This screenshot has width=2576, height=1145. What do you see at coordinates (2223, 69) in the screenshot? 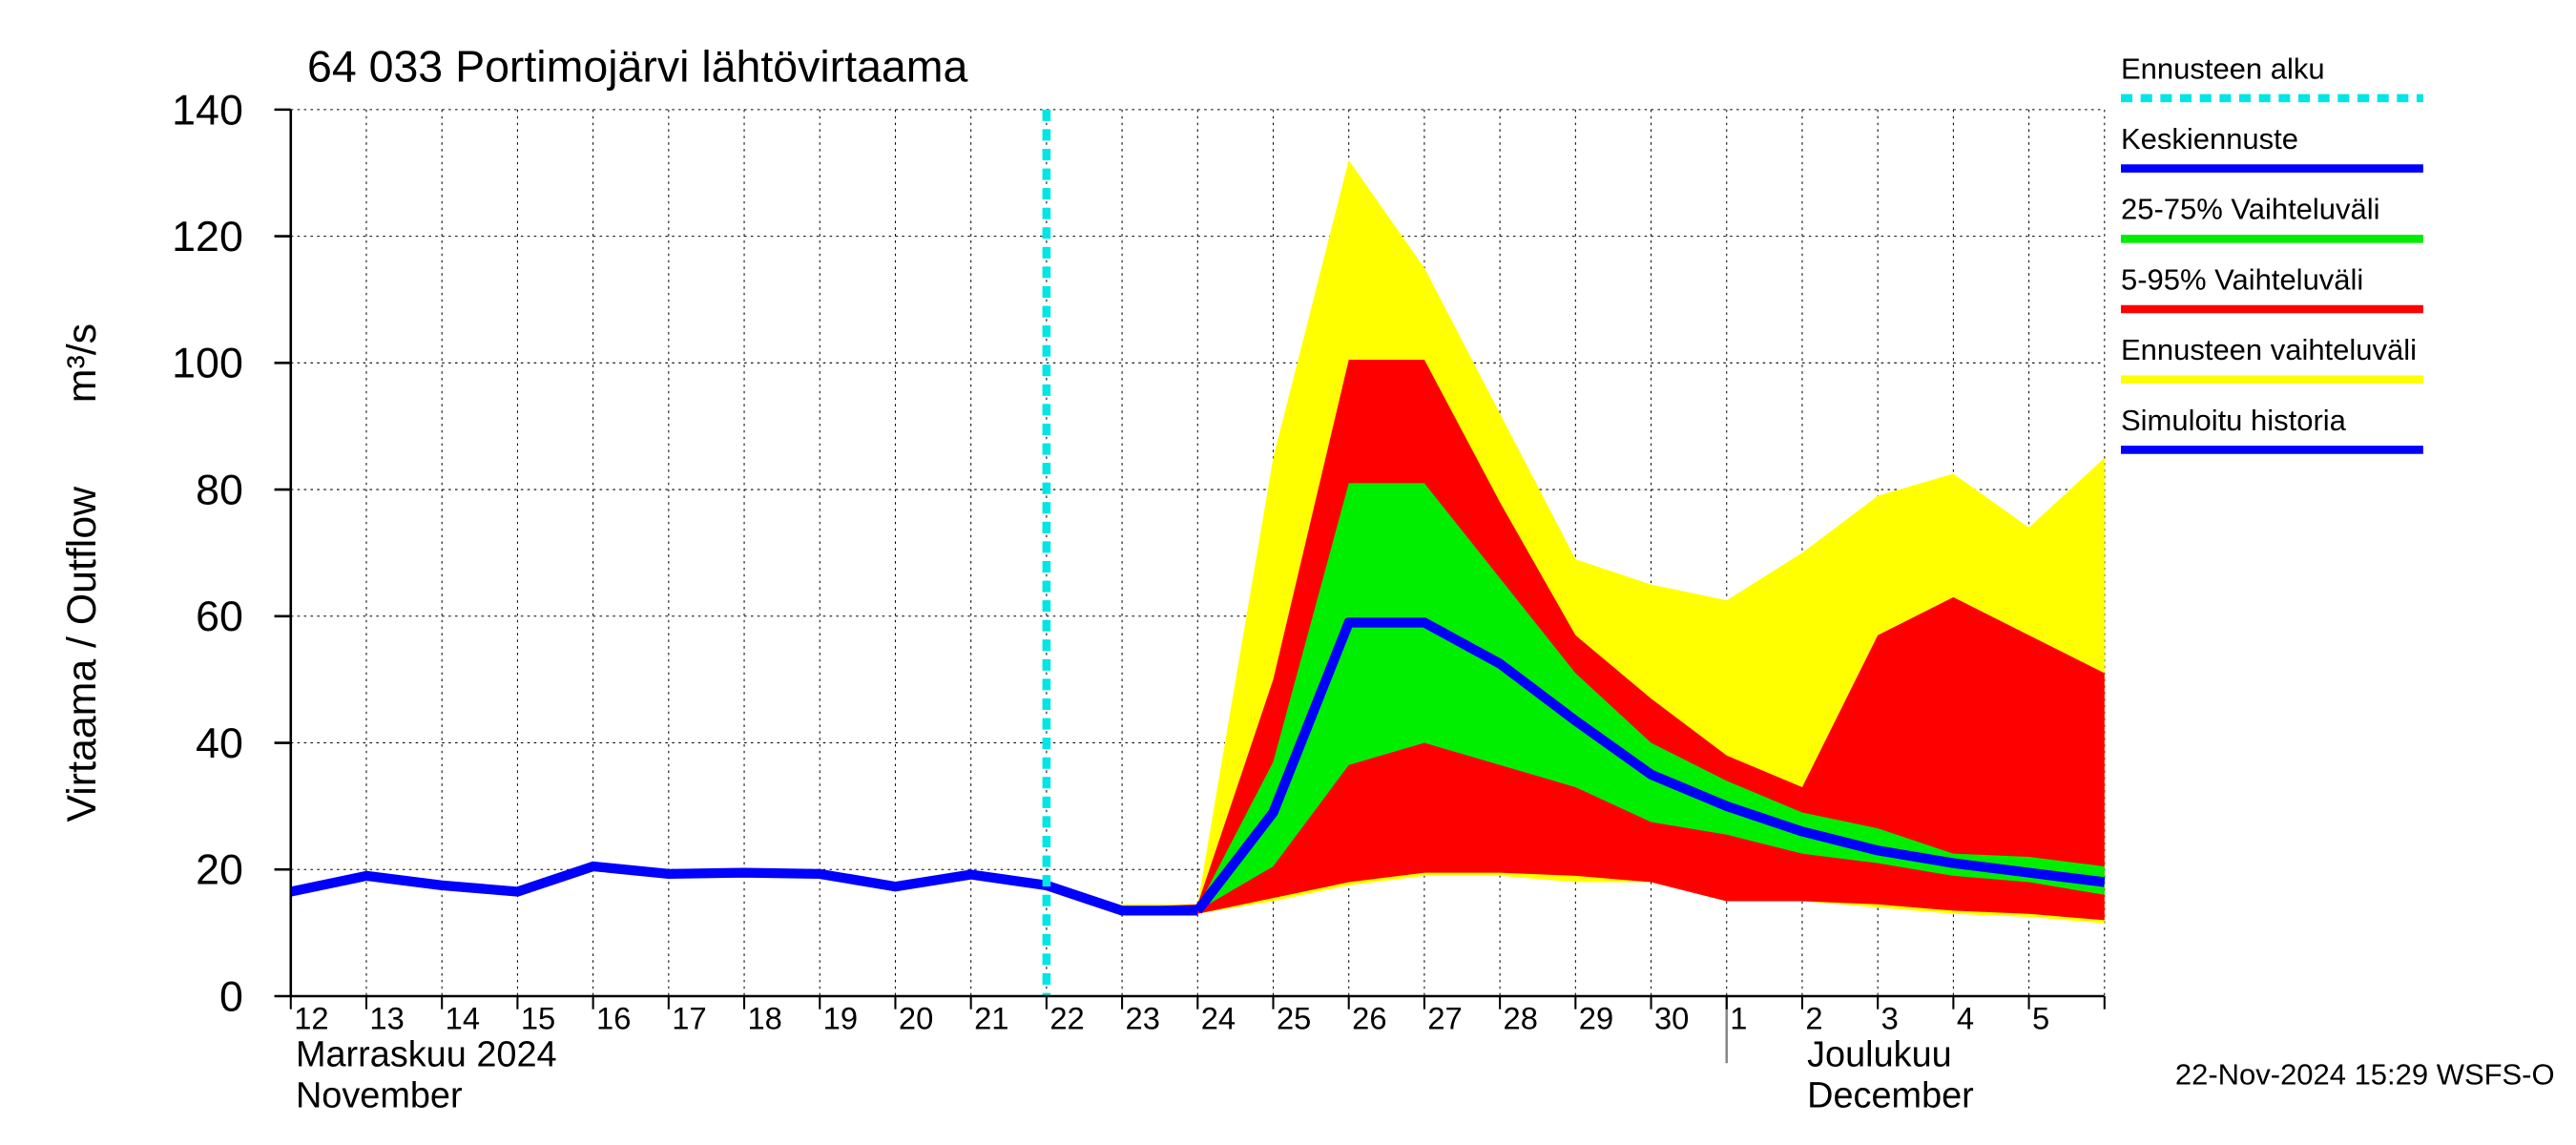
I see `legend-label: Ennusteen alku` at bounding box center [2223, 69].